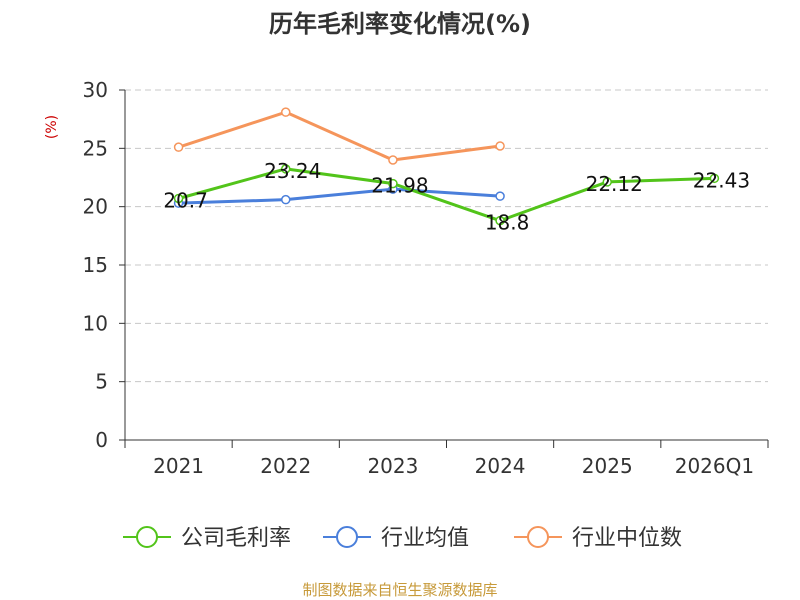  I want to click on x-tick-label: 2025, so click(607, 466).